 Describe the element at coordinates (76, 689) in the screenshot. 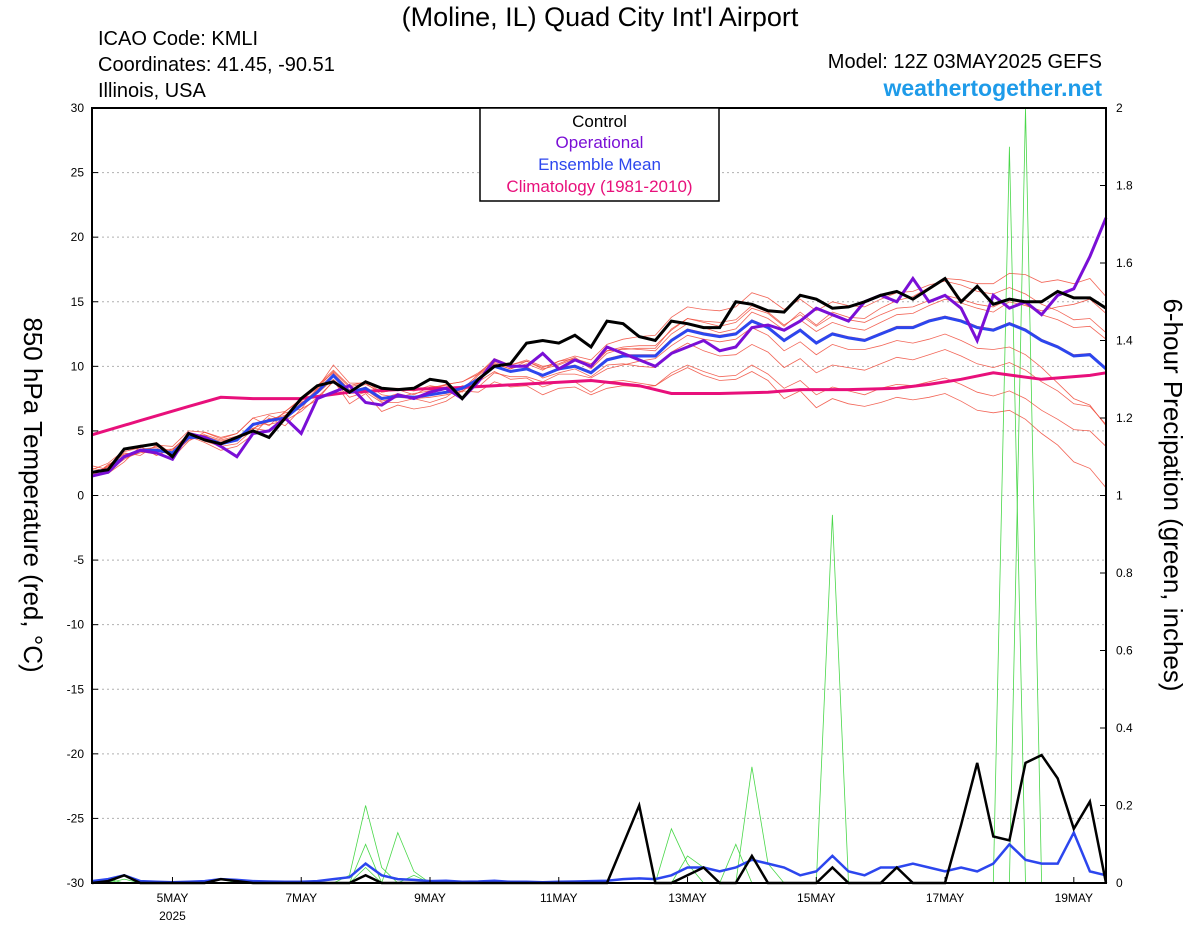

I see `y-tick-label: -15` at that location.